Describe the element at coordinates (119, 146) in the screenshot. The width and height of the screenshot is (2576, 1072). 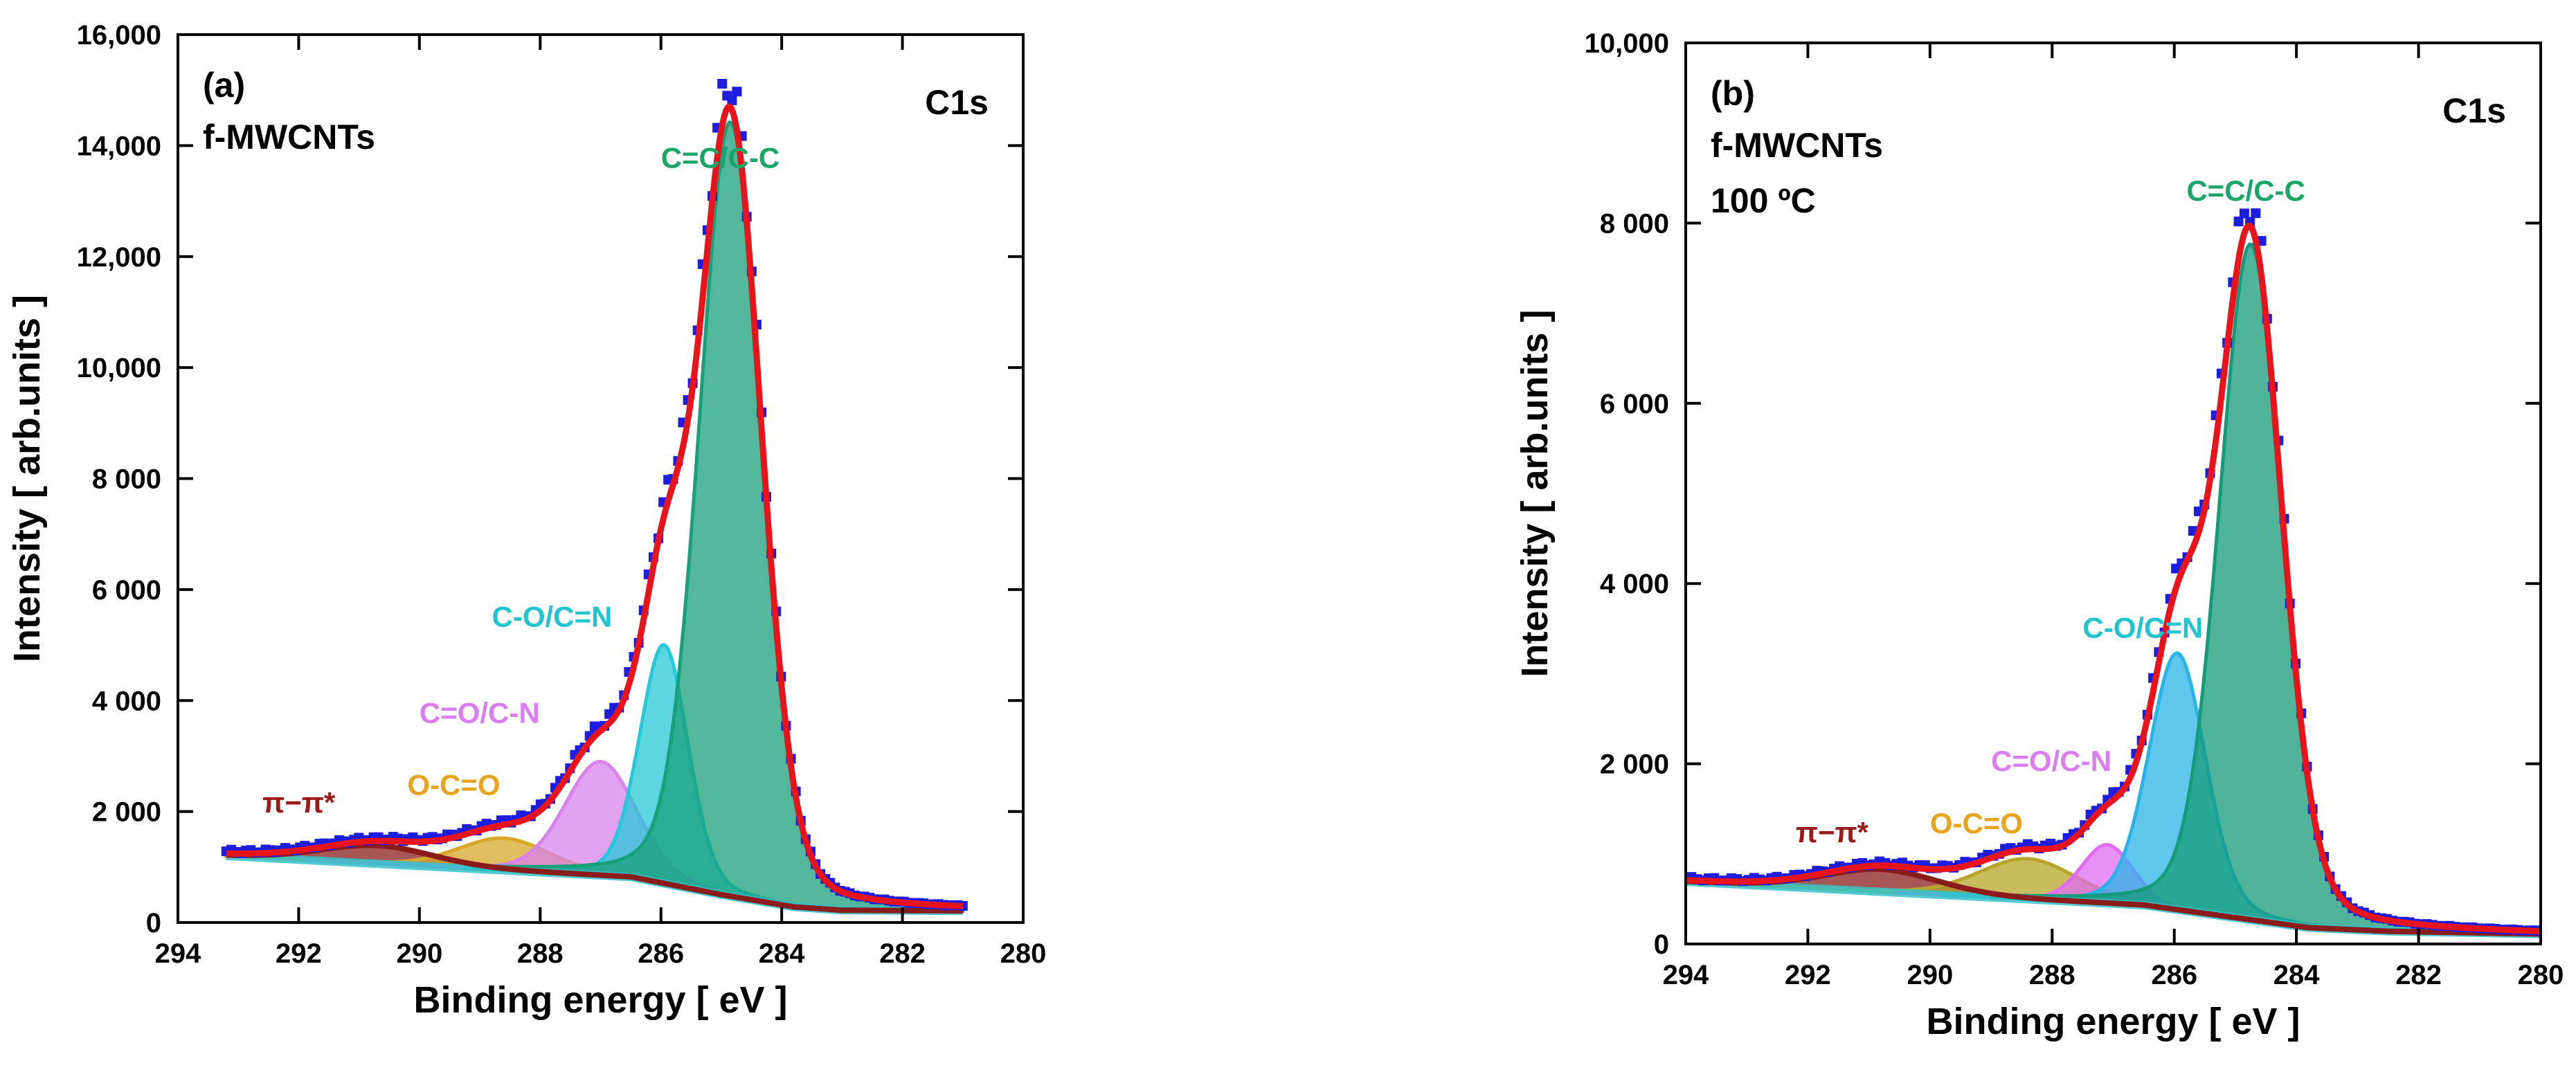
I see `y-tick-label: 14,000` at that location.